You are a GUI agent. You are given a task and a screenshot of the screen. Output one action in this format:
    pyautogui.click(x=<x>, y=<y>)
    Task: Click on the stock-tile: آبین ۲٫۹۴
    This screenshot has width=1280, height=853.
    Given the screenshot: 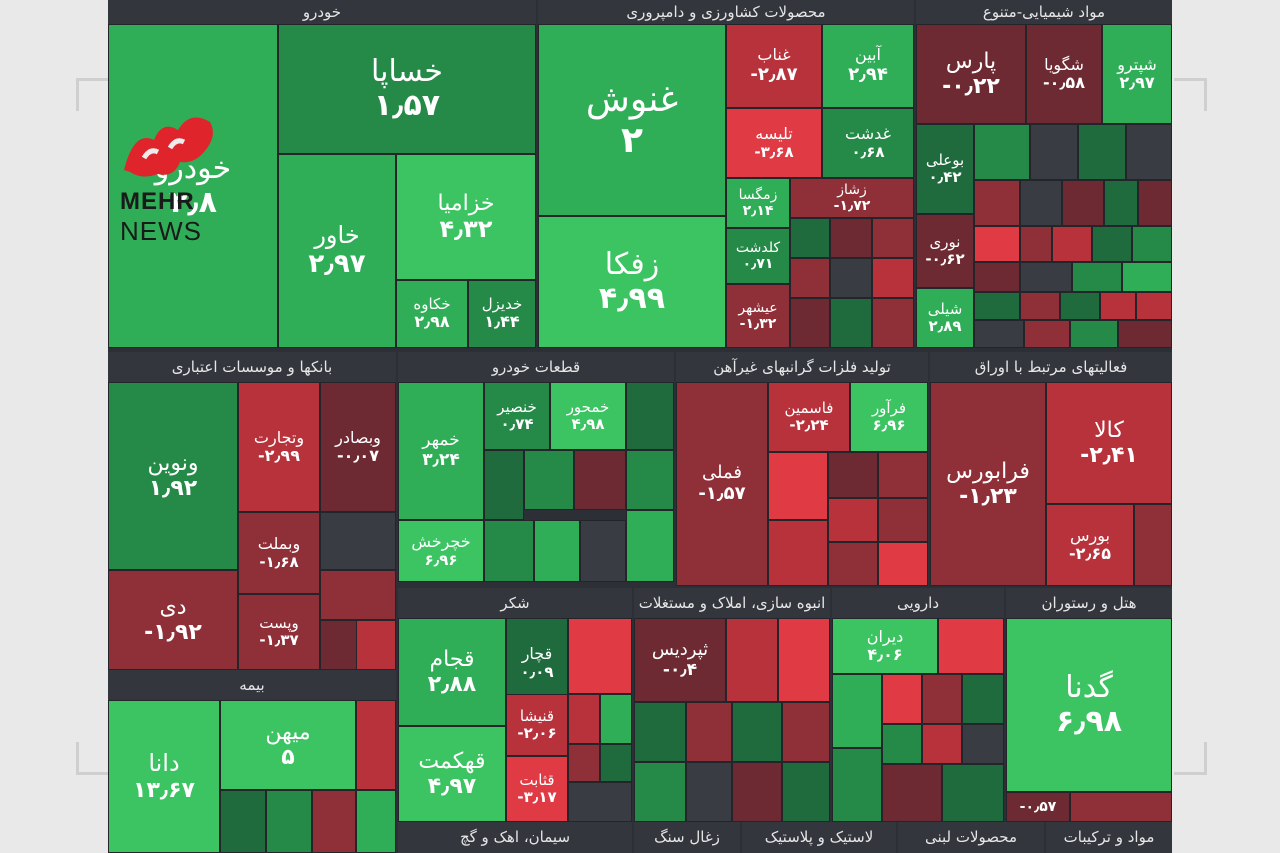 What is the action you would take?
    pyautogui.click(x=868, y=66)
    